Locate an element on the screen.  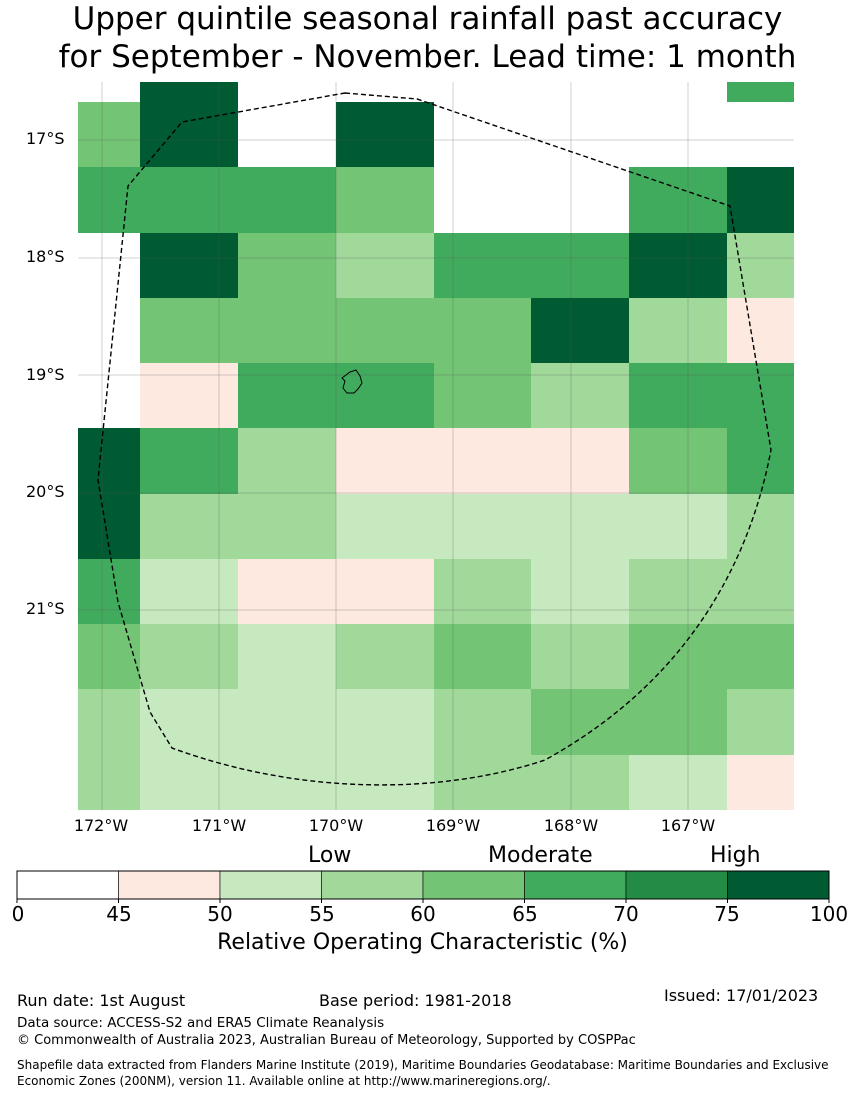
lon-label-168w: 168°W is located at coordinates (571, 825).